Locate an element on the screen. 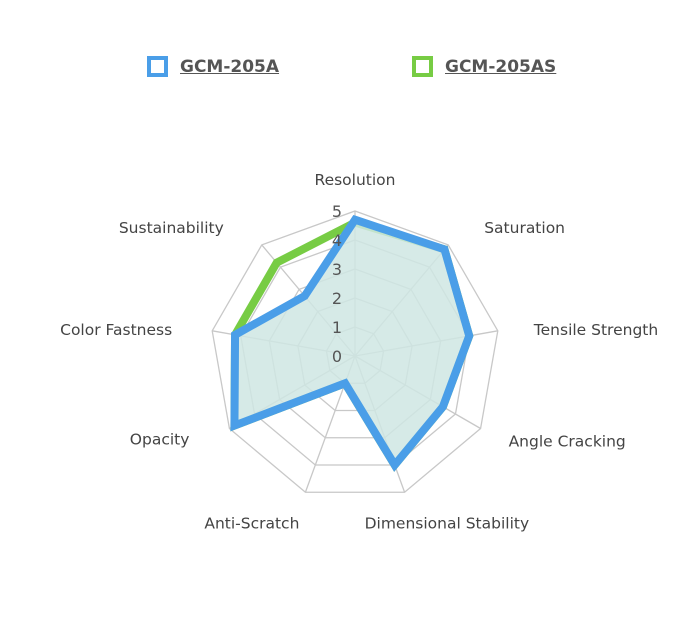 Image resolution: width=700 pixels, height=641 pixels. axis-label-opacity: Opacity is located at coordinates (160, 440).